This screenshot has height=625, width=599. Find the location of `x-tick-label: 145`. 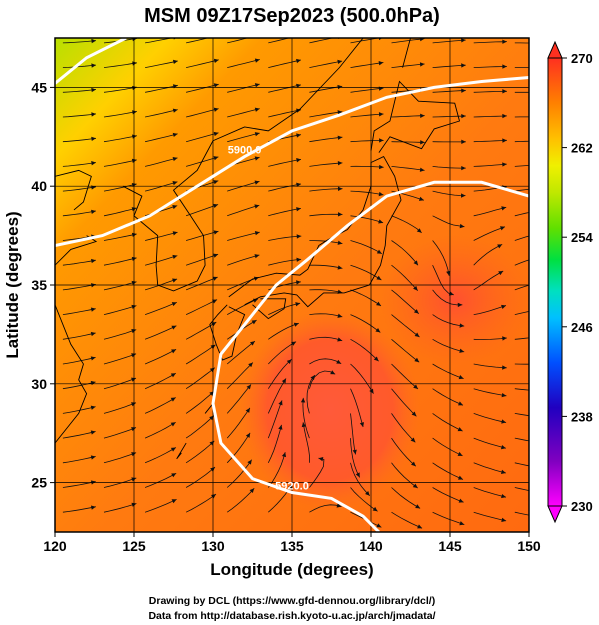

x-tick-label: 145 is located at coordinates (450, 546).